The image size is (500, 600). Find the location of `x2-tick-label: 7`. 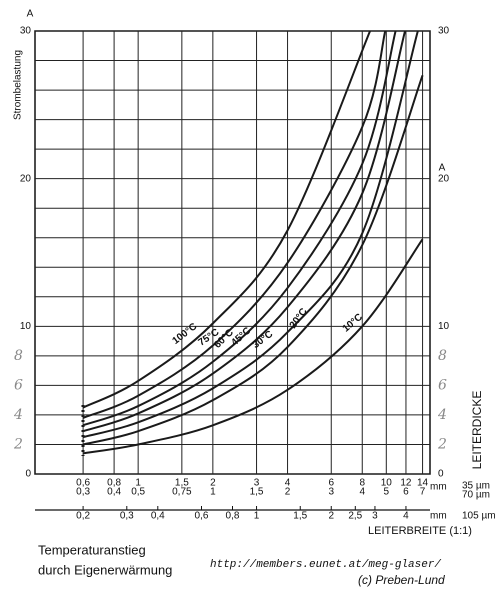

x2-tick-label: 7 is located at coordinates (423, 492).